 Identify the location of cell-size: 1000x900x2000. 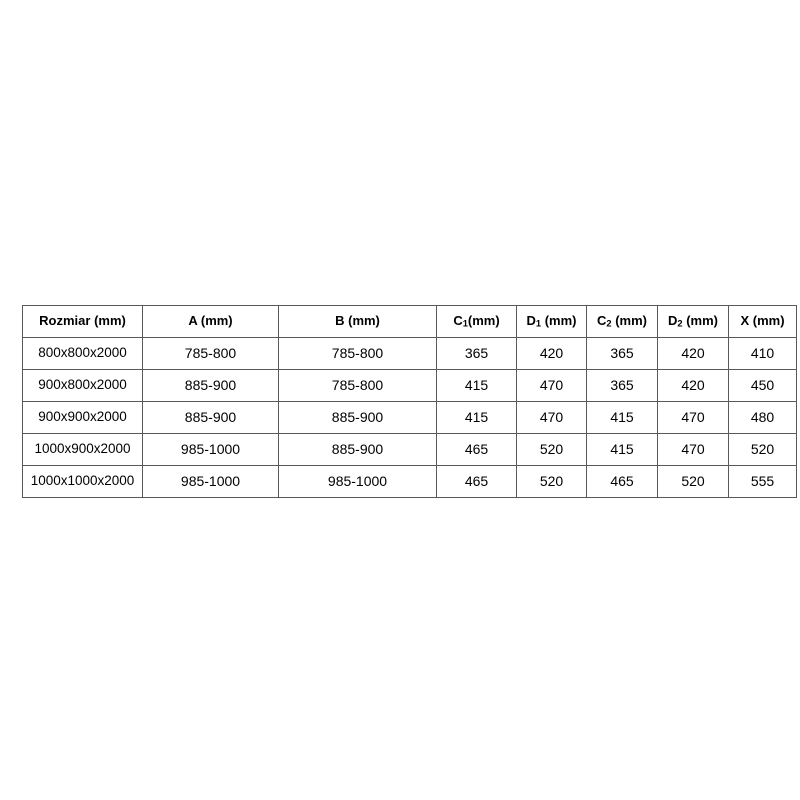
(82, 449).